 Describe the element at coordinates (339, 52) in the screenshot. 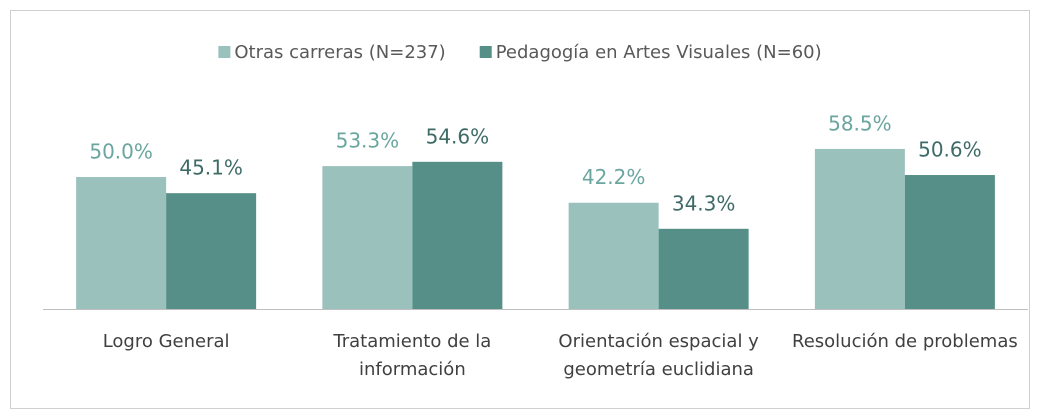

I see `legend-label: Otras carreras (N=237)` at that location.